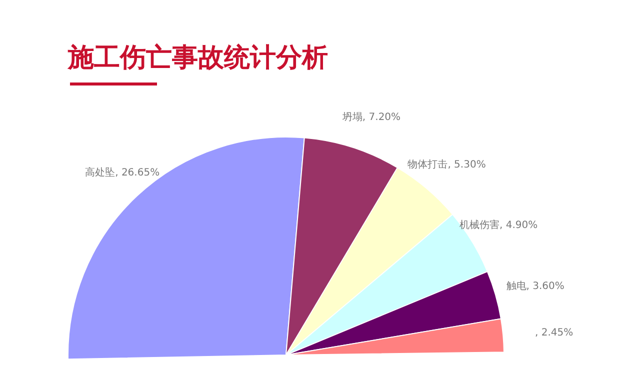  What do you see at coordinates (197, 58) in the screenshot?
I see `chart-title: 施工伤亡事故统计分析` at bounding box center [197, 58].